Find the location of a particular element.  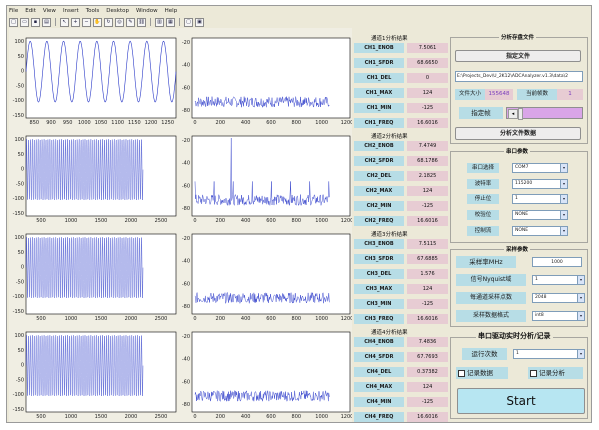

show-plot-icon: ▣ is located at coordinates (199, 22).